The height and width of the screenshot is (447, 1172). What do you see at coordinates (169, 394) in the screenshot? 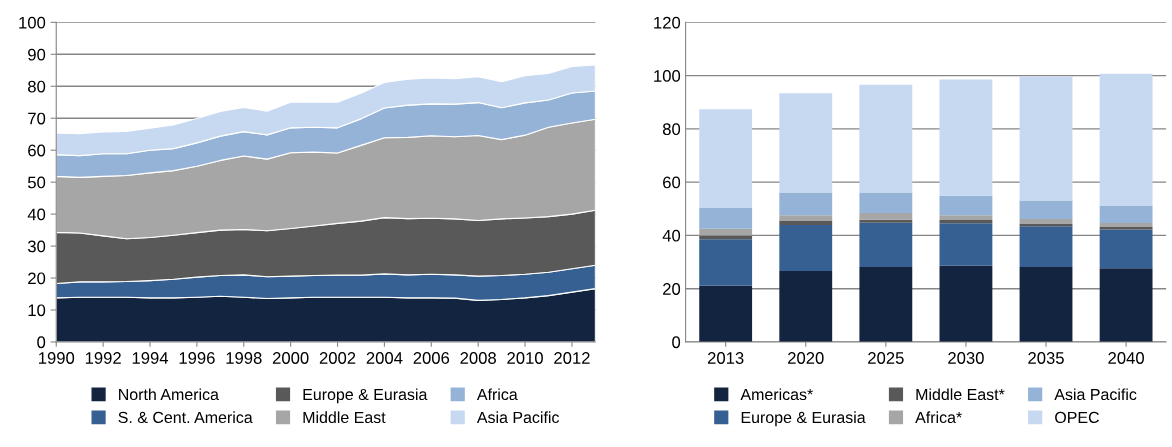
I see `legend-label: North America` at bounding box center [169, 394].